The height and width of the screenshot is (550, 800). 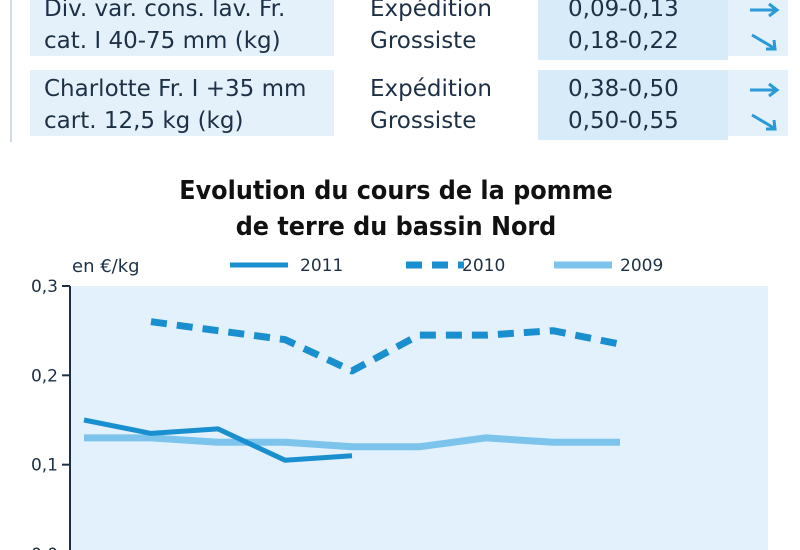 I want to click on product-line: Div. var. cons. lav. Fr., so click(x=165, y=11).